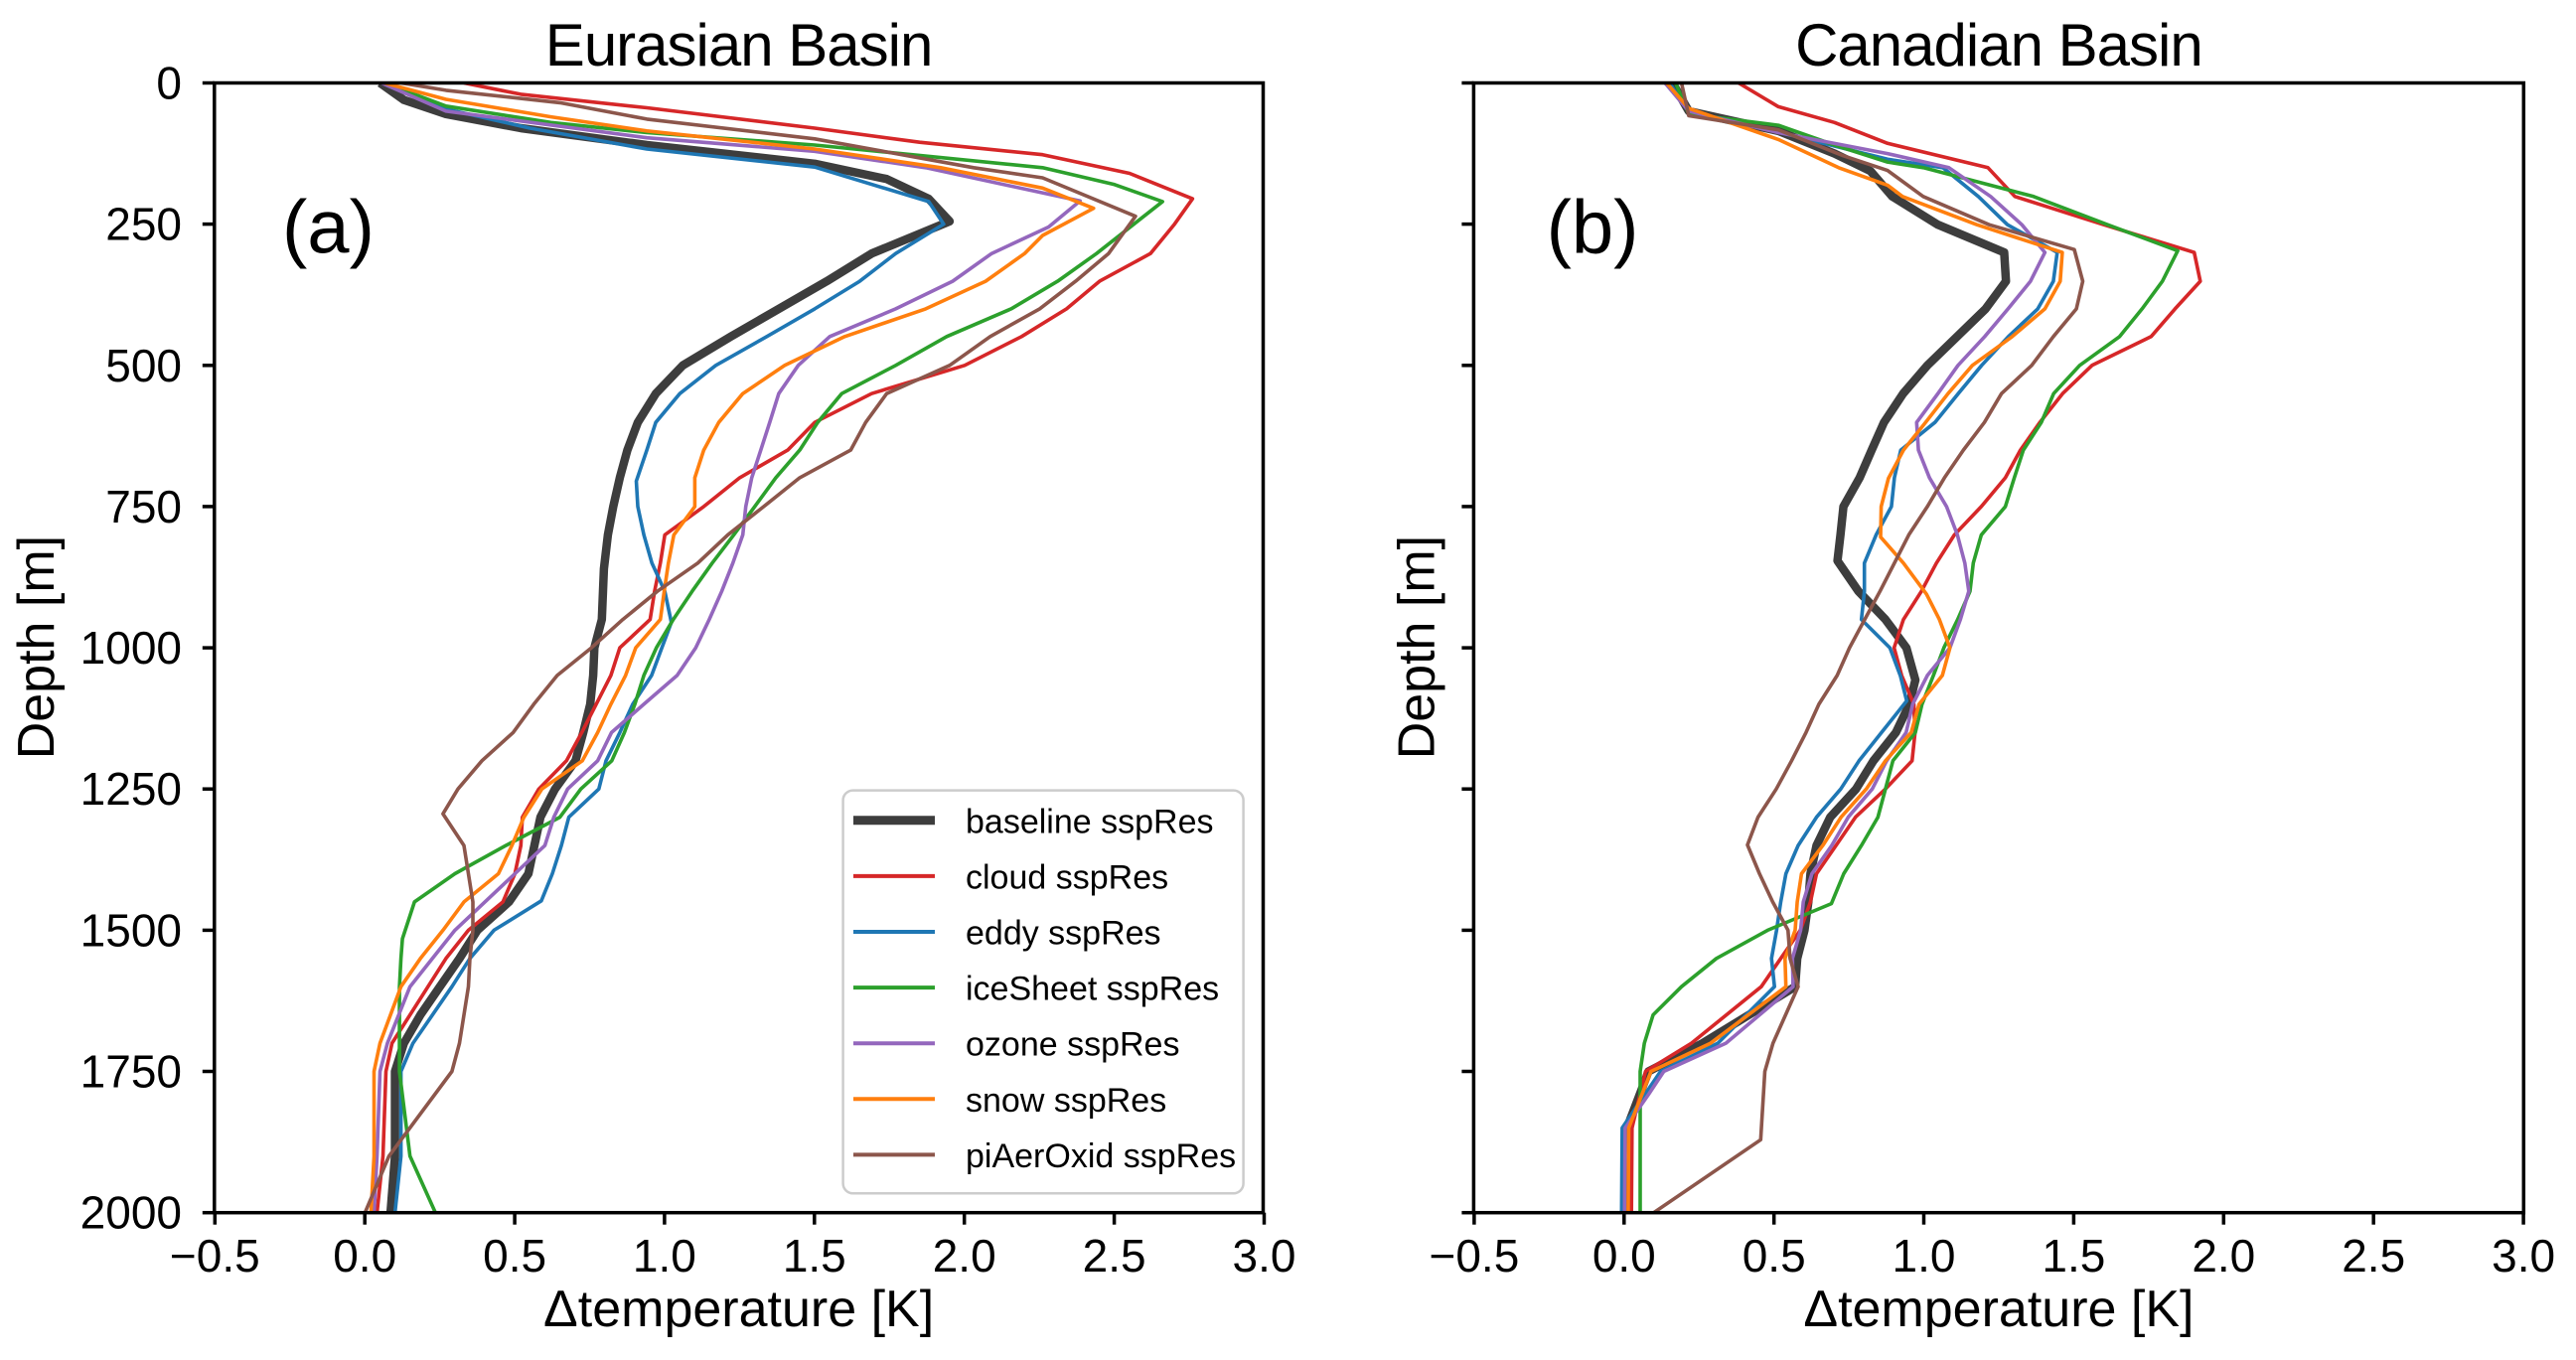  Describe the element at coordinates (1092, 989) in the screenshot. I see `svg-text: iceSheet sspRes` at that location.